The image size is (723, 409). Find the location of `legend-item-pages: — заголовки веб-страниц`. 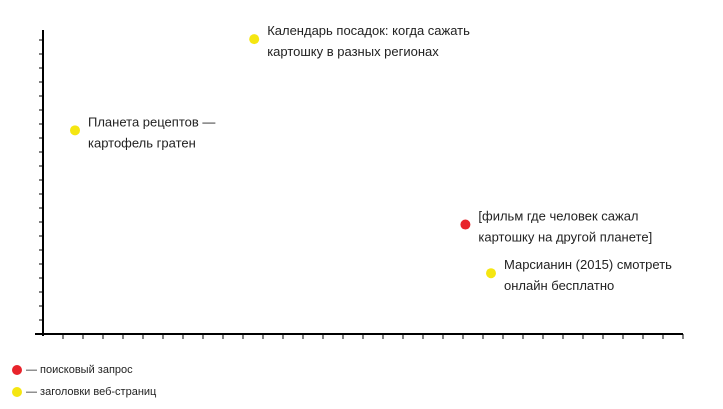

legend-item-pages: — заголовки веб-страниц is located at coordinates (84, 392).